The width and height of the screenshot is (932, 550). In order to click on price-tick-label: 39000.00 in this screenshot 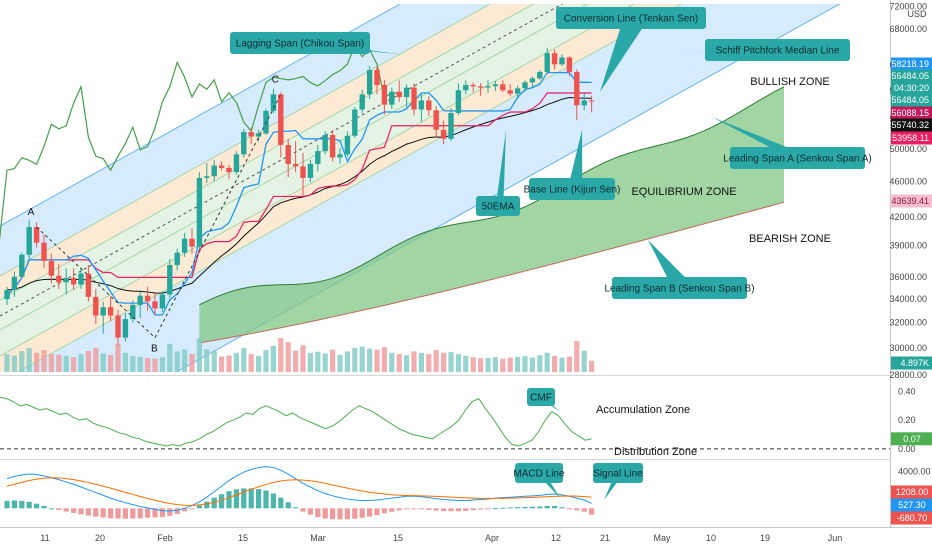, I will do `click(908, 246)`.